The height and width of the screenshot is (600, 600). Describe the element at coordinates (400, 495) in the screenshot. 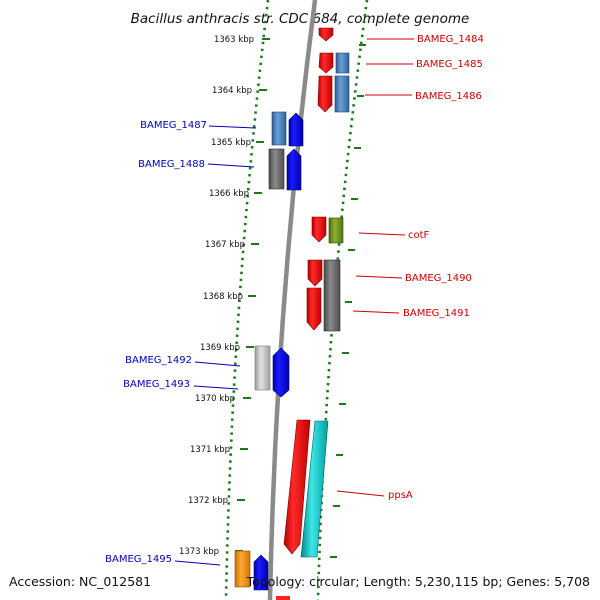

I see `gene-label: ppsA` at that location.